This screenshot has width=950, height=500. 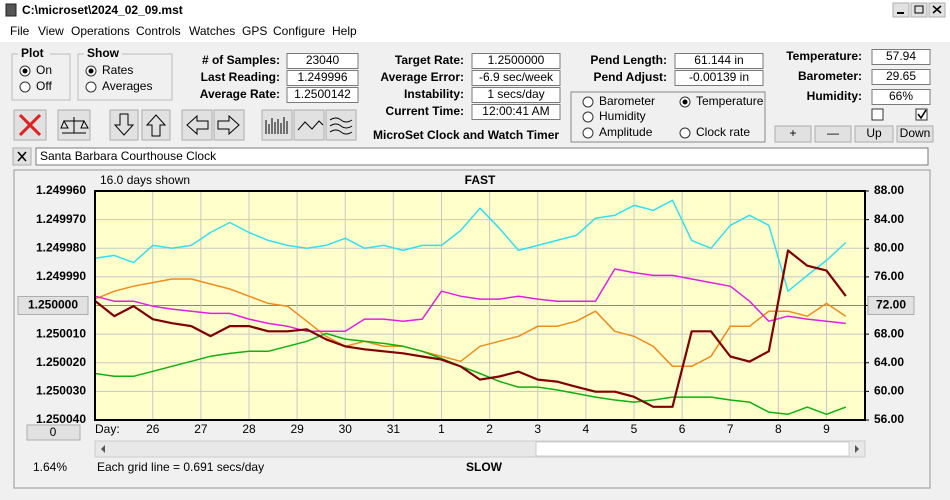 What do you see at coordinates (344, 31) in the screenshot?
I see `menu-item: Help` at bounding box center [344, 31].